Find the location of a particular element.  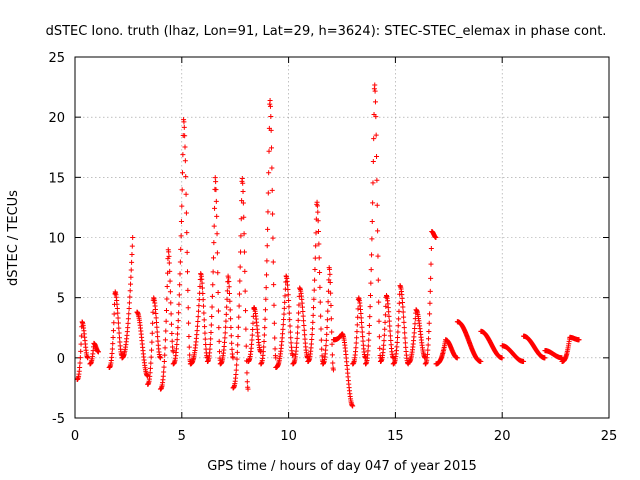

y-axis-label: dSTEC / TECUs is located at coordinates (13, 238).